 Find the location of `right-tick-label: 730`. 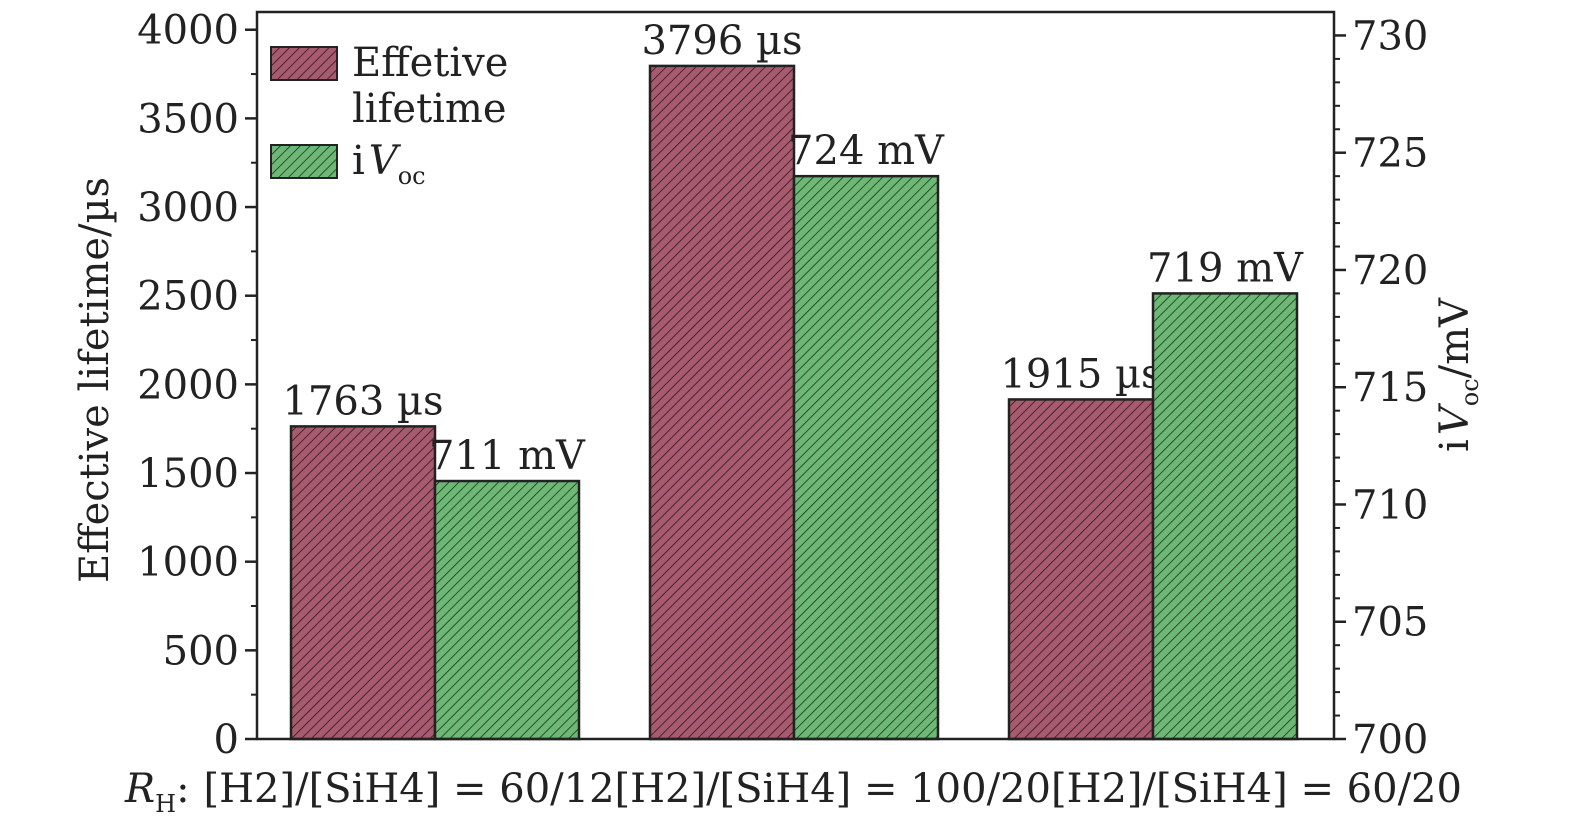

right-tick-label: 730 is located at coordinates (1390, 36).